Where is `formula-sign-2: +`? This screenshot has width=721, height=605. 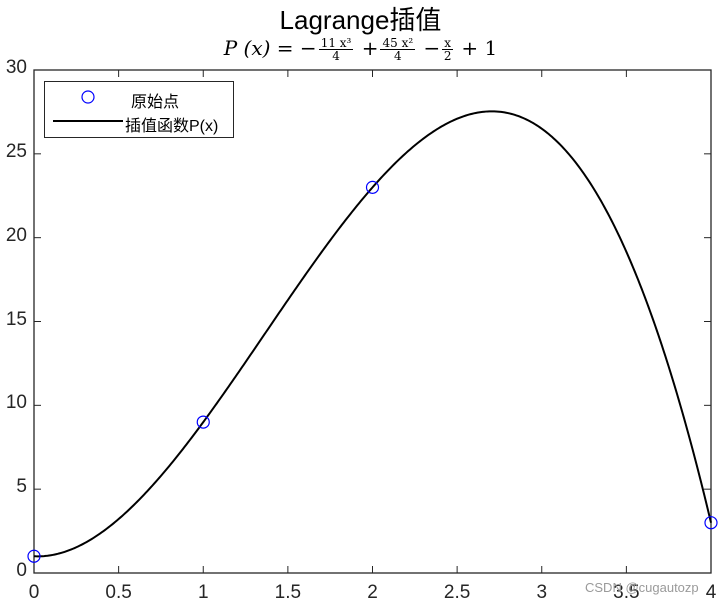 formula-sign-2: + is located at coordinates (370, 48).